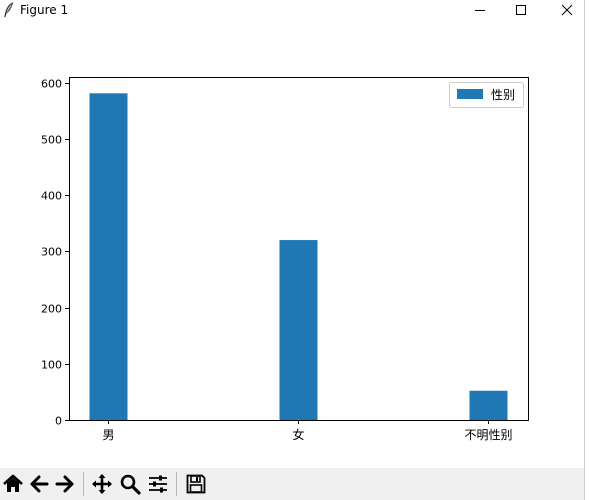 This screenshot has height=500, width=589. Describe the element at coordinates (488, 435) in the screenshot. I see `x-tick-label: 不明性别` at that location.